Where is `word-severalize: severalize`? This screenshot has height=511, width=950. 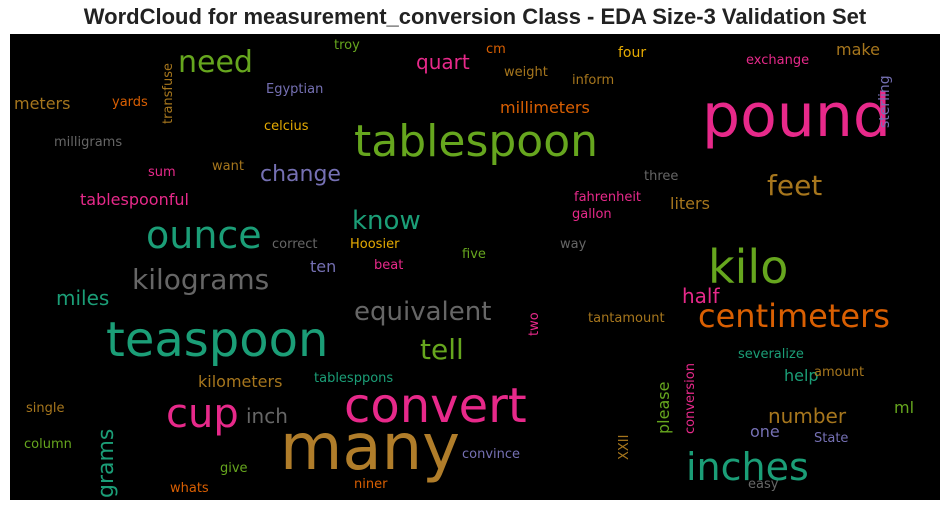 word-severalize: severalize is located at coordinates (771, 354).